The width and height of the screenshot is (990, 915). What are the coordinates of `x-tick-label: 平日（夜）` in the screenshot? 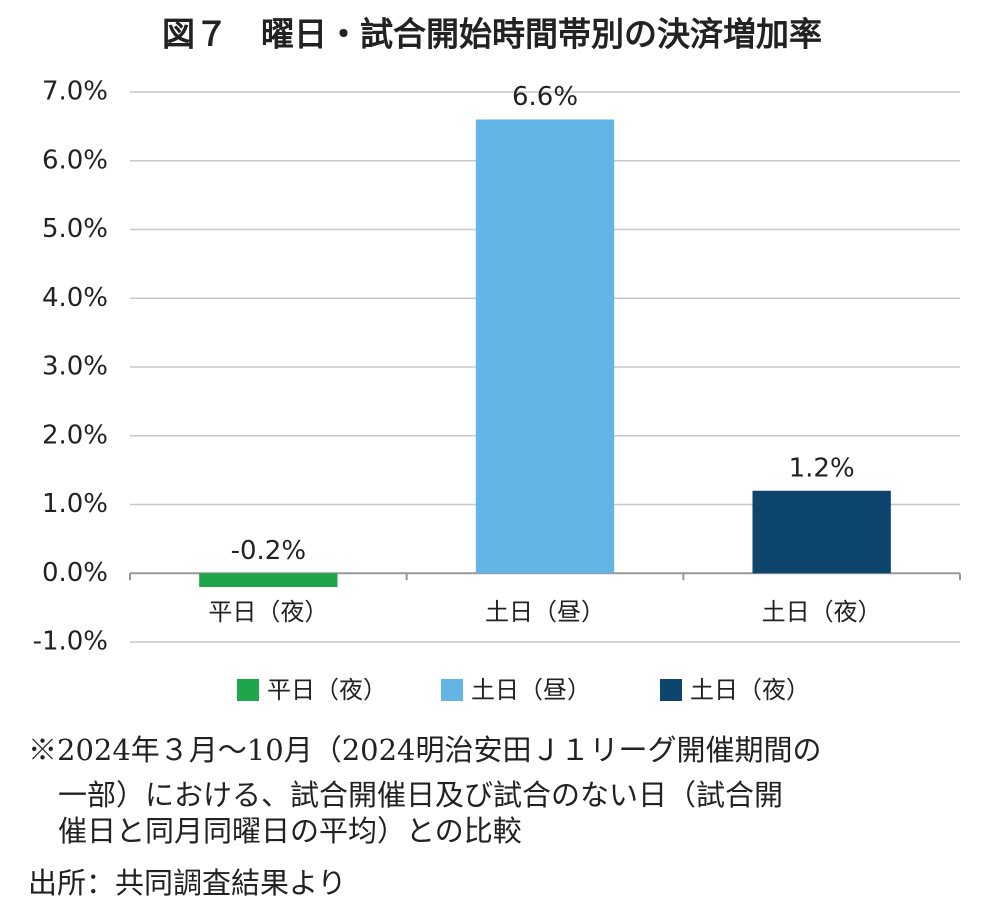 It's located at (268, 612).